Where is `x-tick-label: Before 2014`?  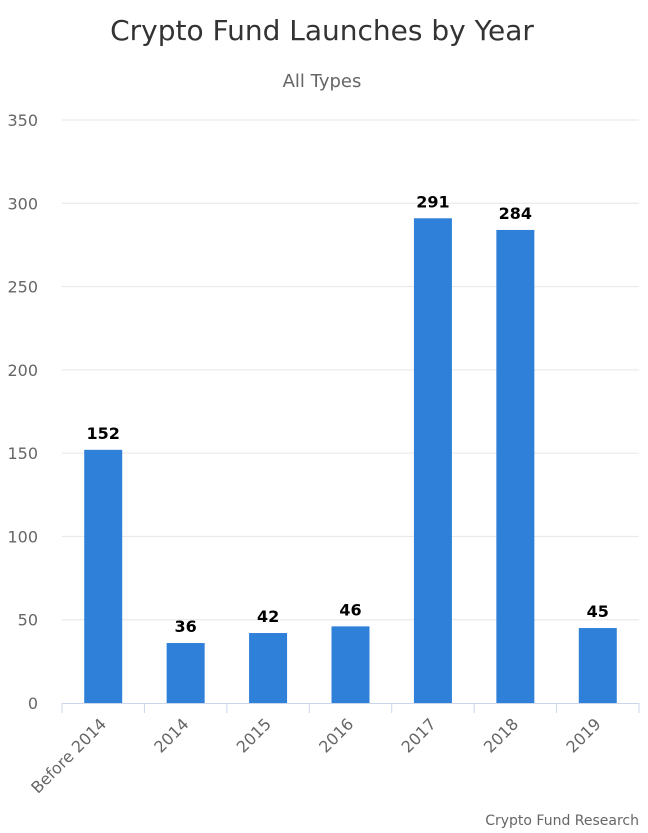
x-tick-label: Before 2014 is located at coordinates (68, 755).